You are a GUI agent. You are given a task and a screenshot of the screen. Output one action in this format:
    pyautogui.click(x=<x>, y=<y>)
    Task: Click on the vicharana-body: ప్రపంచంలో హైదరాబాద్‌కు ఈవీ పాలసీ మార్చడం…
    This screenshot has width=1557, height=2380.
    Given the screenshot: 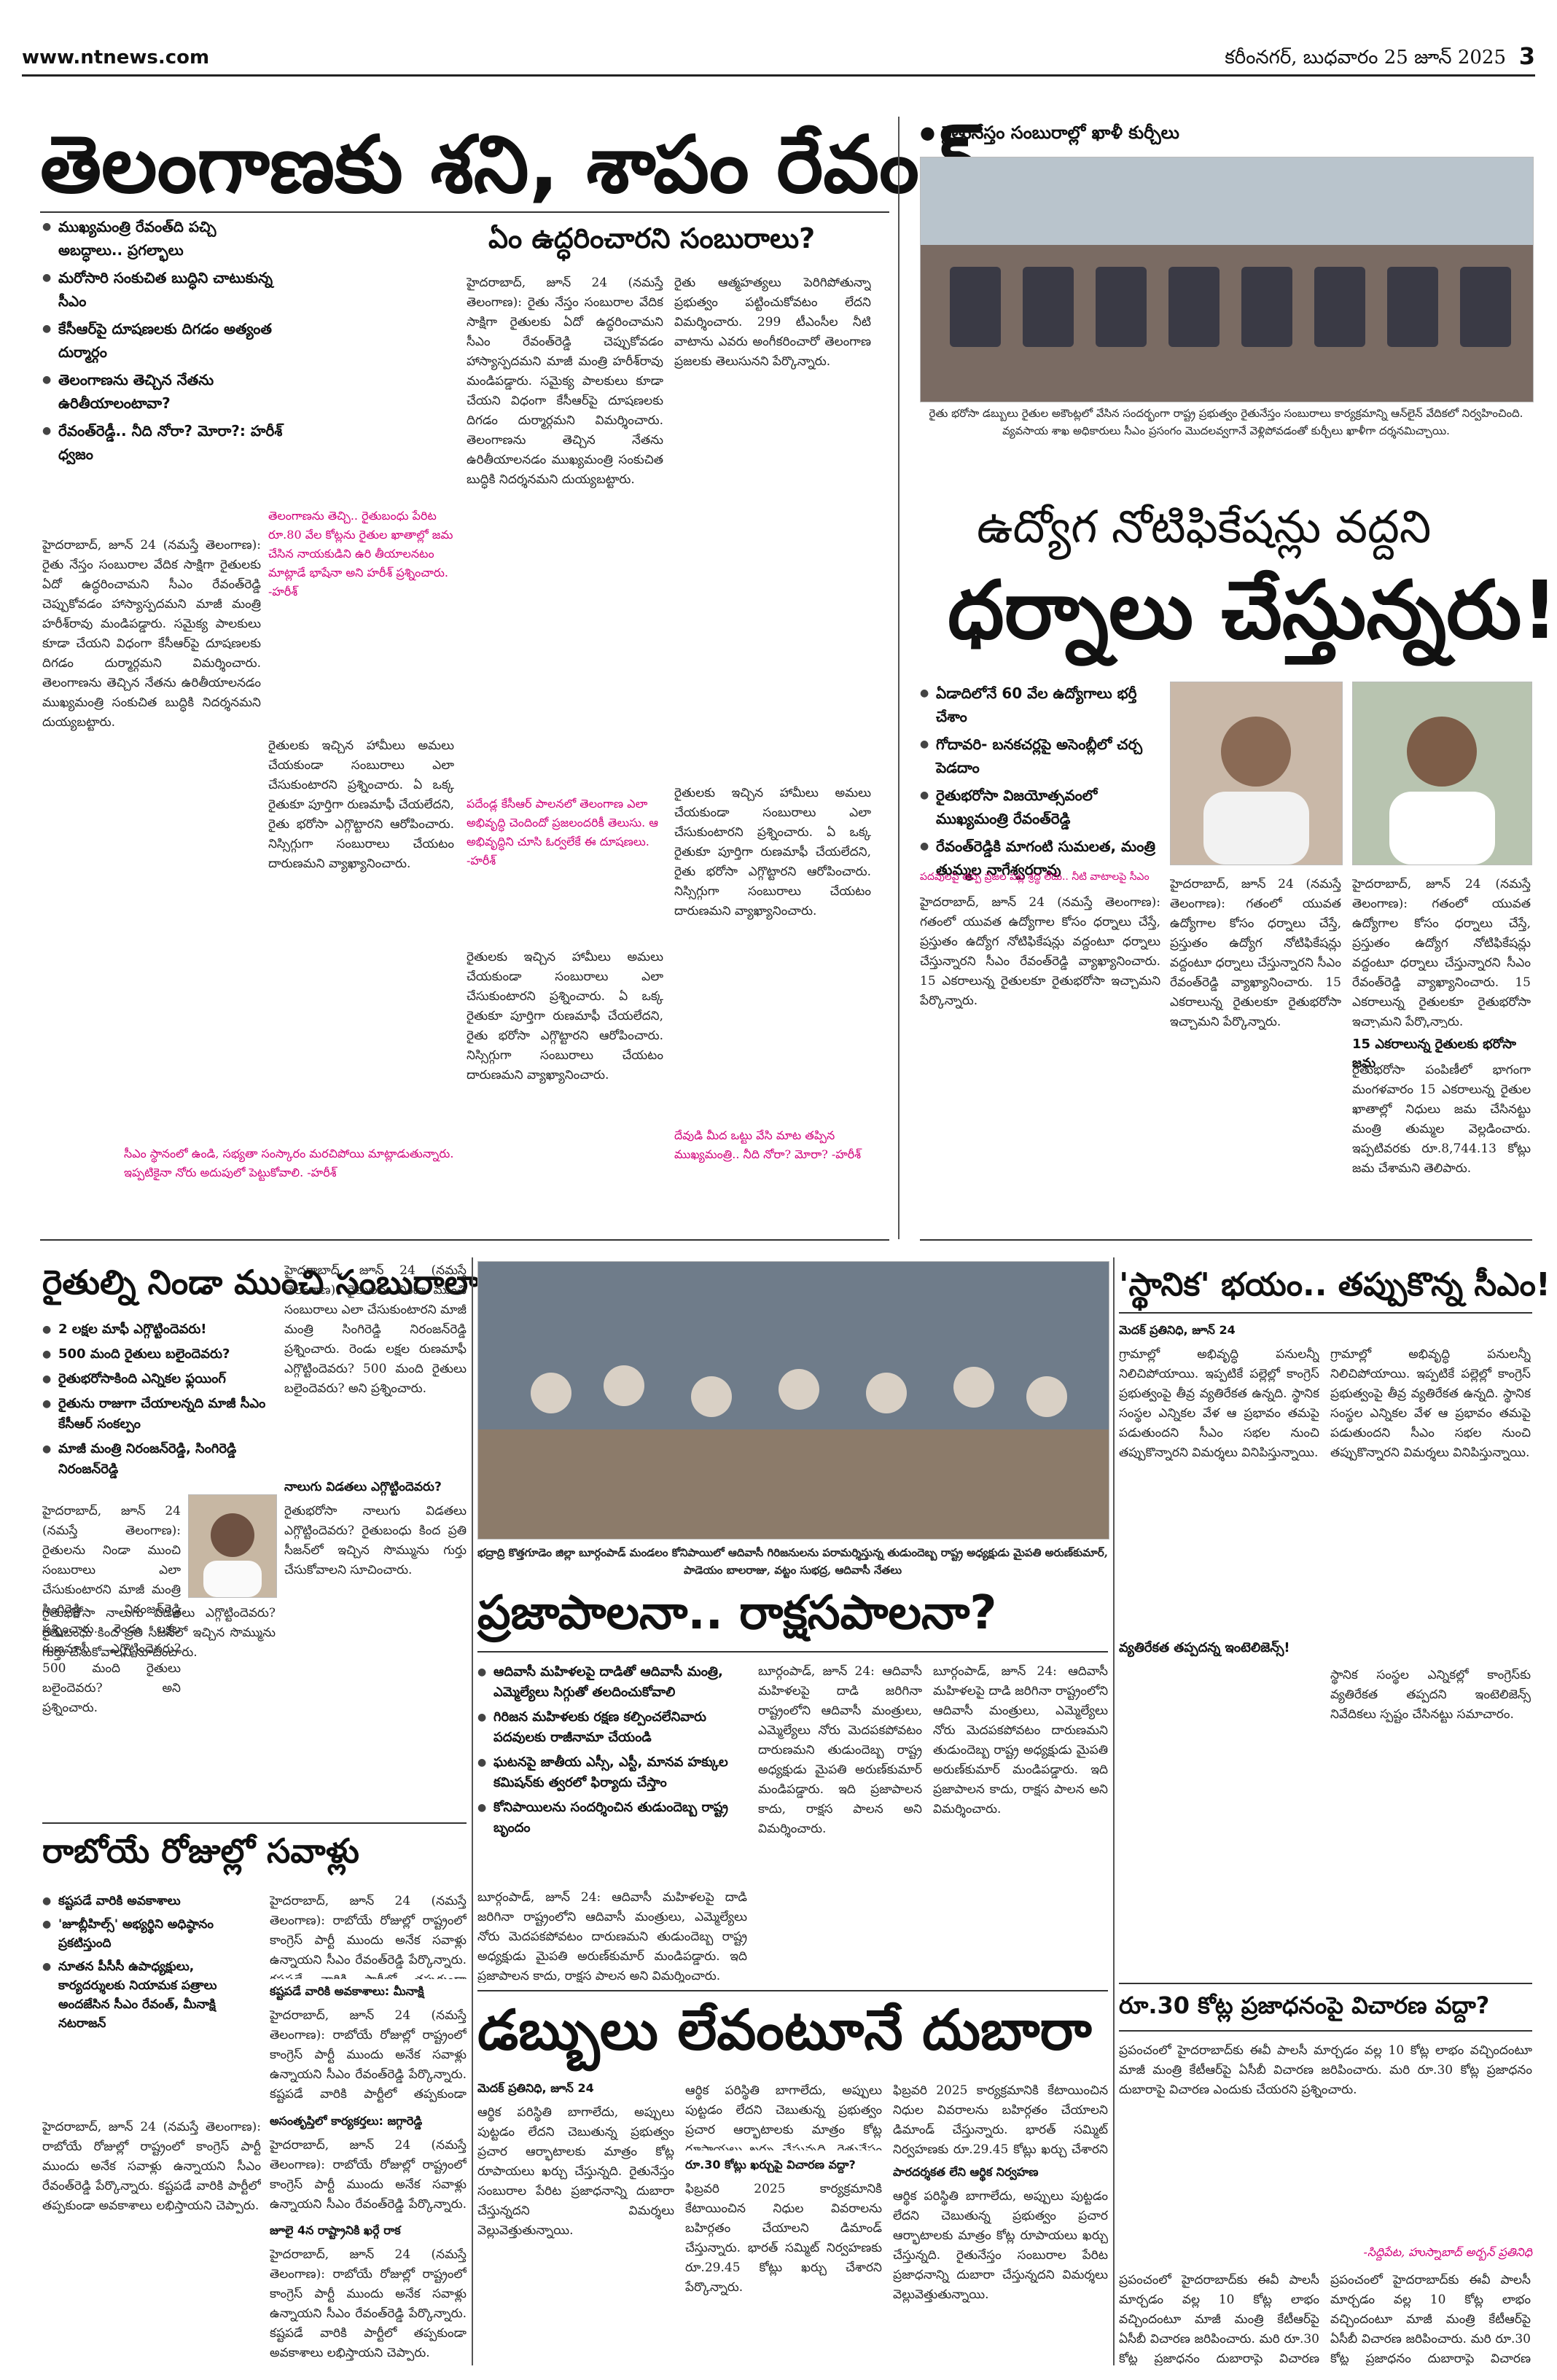 What is the action you would take?
    pyautogui.click(x=1325, y=2070)
    